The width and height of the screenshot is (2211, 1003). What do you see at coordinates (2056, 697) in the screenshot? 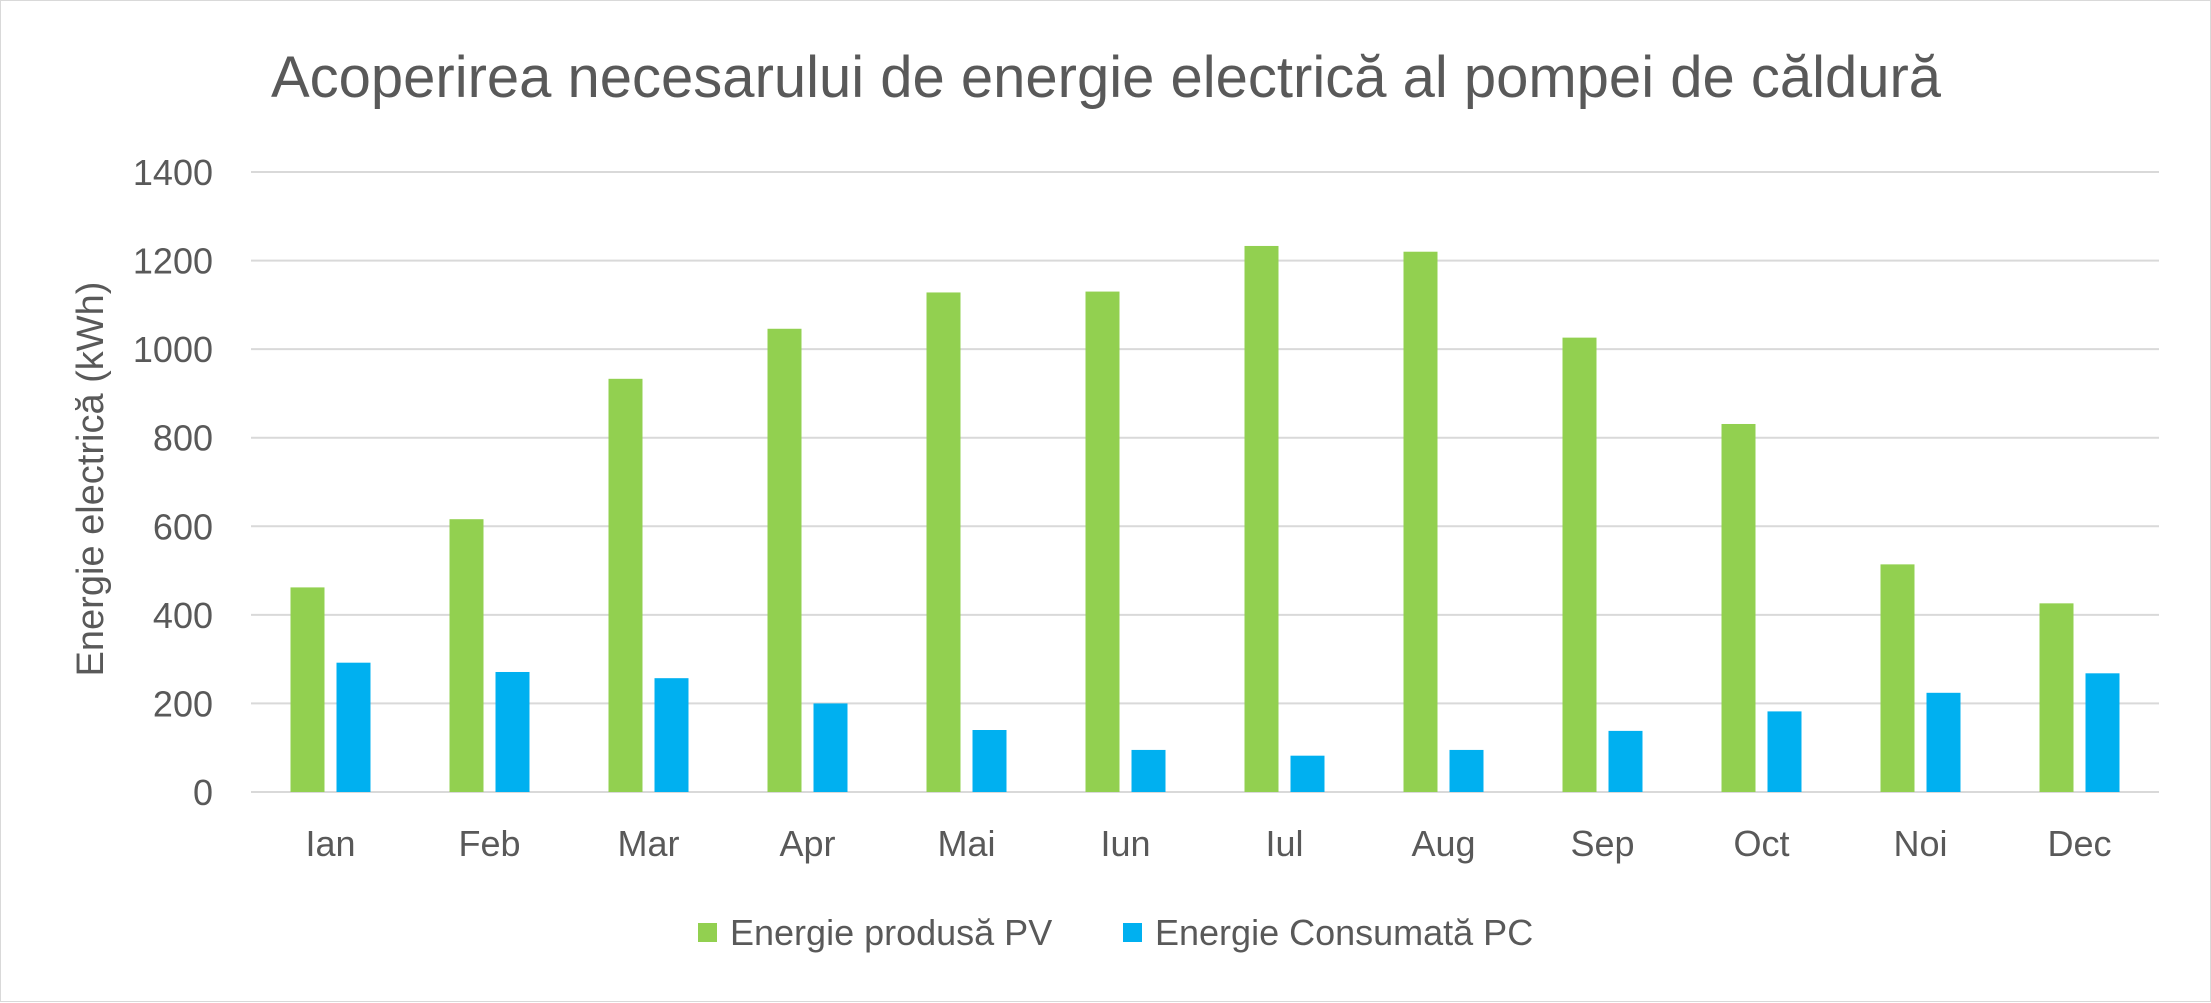
I see `bar-pv-dec` at bounding box center [2056, 697].